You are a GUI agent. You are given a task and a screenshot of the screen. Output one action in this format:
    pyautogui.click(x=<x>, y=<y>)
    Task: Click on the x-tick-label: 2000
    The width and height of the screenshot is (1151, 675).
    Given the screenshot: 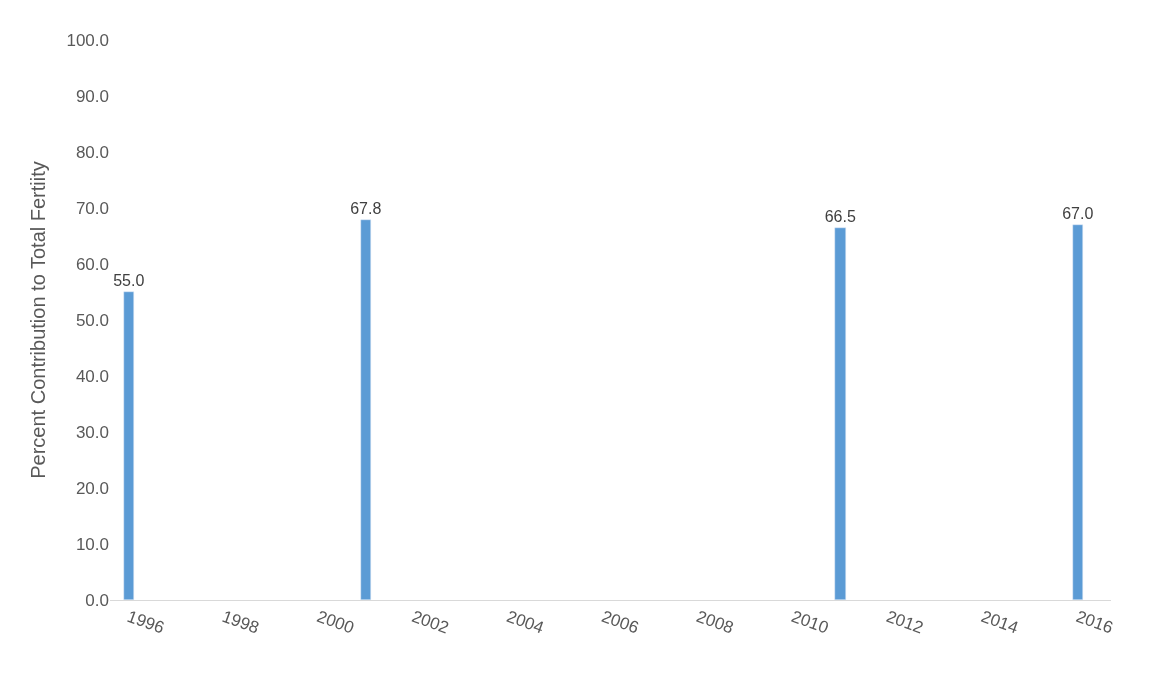 What is the action you would take?
    pyautogui.click(x=335, y=622)
    